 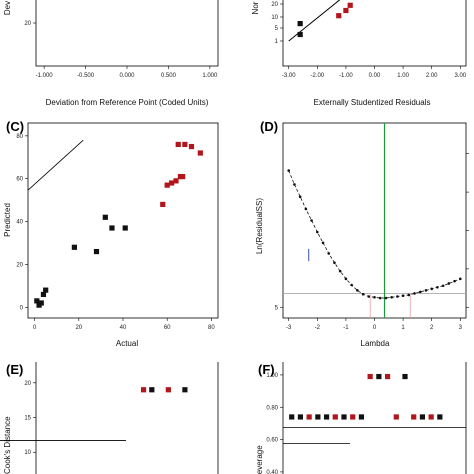 What do you see at coordinates (272, 472) in the screenshot?
I see `panel-f-y-tick-label: 0.40` at bounding box center [272, 472].